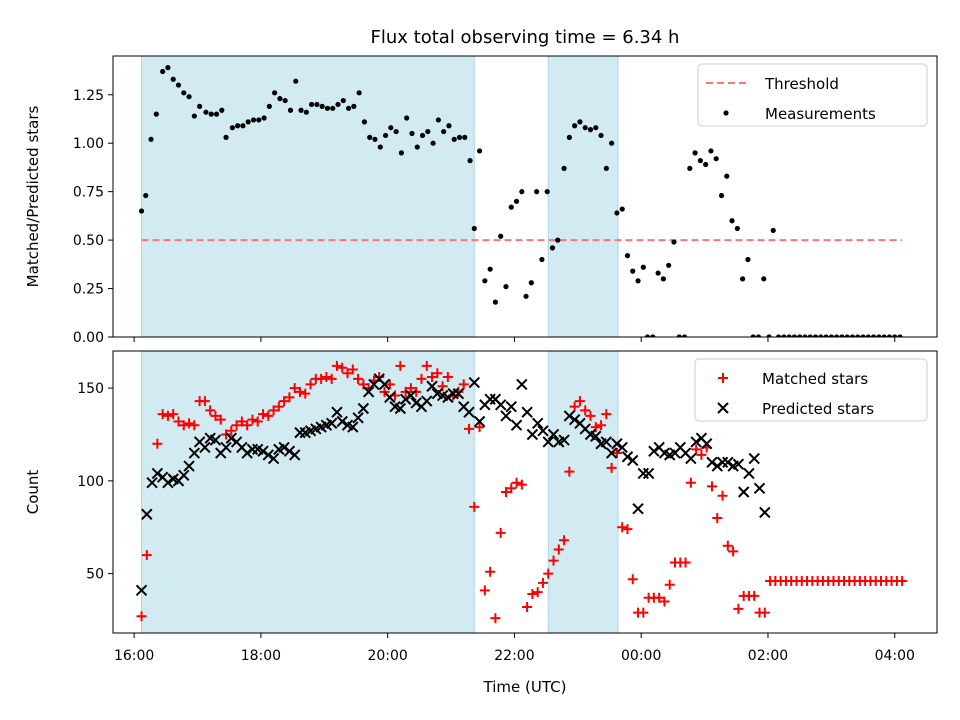  What do you see at coordinates (726, 113) in the screenshot?
I see `legend-measurements-symbol` at bounding box center [726, 113].